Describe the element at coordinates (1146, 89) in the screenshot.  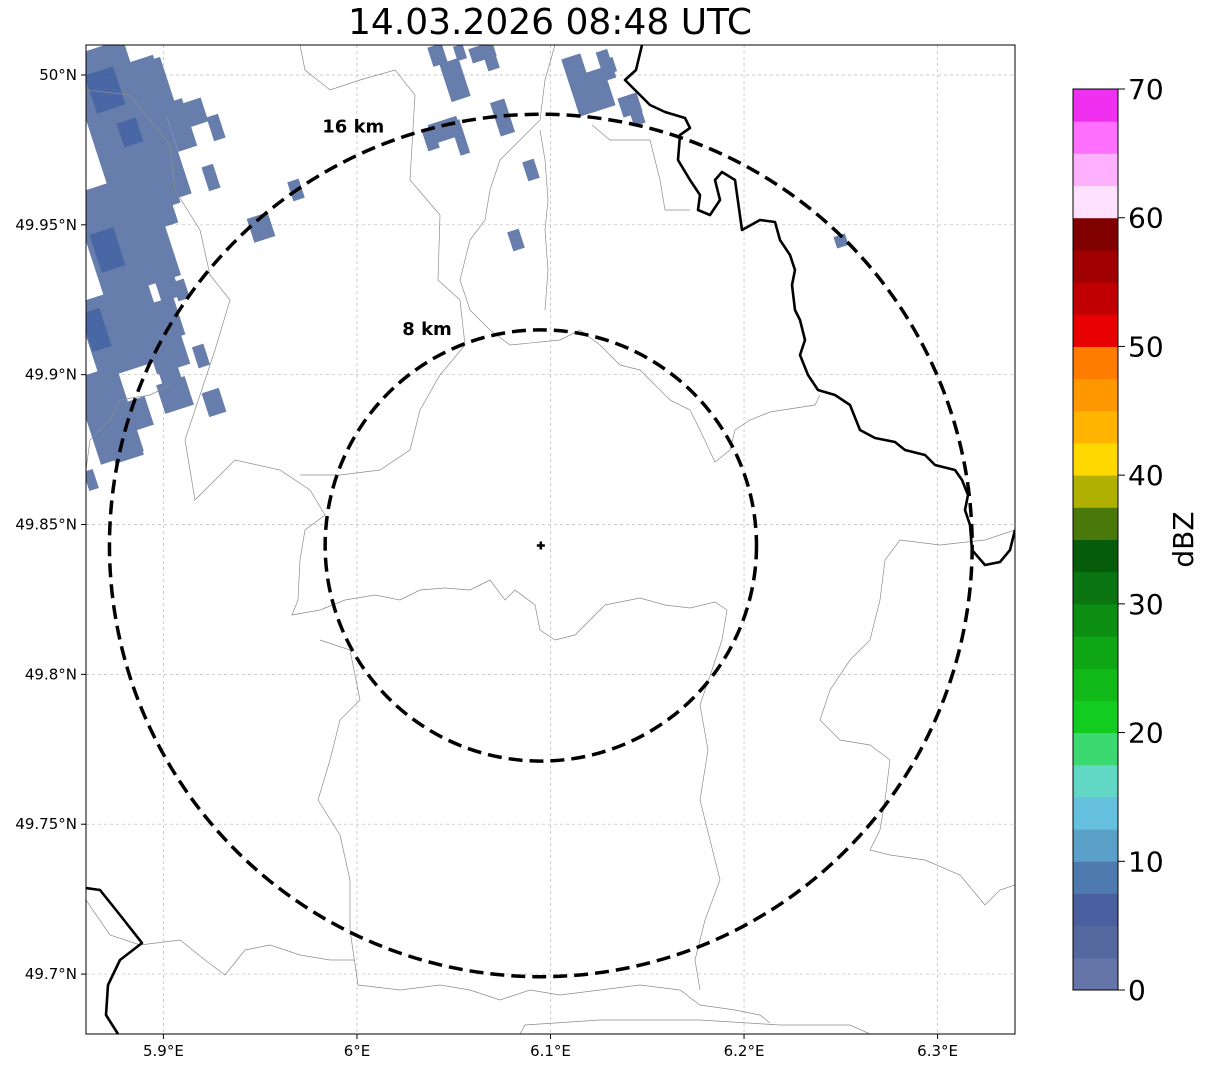
I see `colorbar-tick-label: 70` at that location.